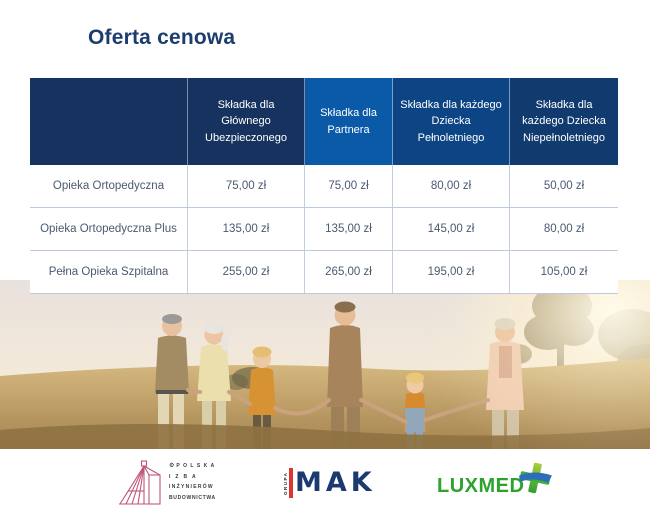 The image size is (650, 521). What do you see at coordinates (172, 466) in the screenshot?
I see `gear-icon: ⚙` at bounding box center [172, 466].